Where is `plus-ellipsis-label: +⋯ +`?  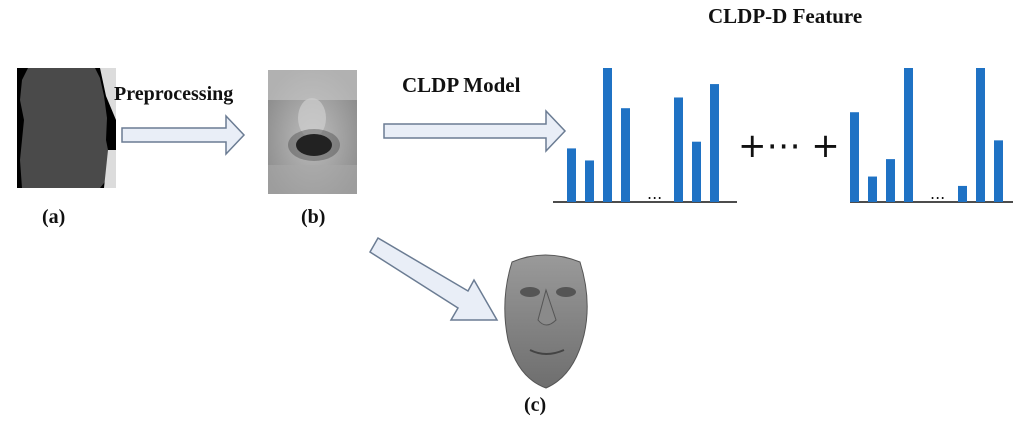
plus-ellipsis-label: +⋯ + is located at coordinates (789, 146).